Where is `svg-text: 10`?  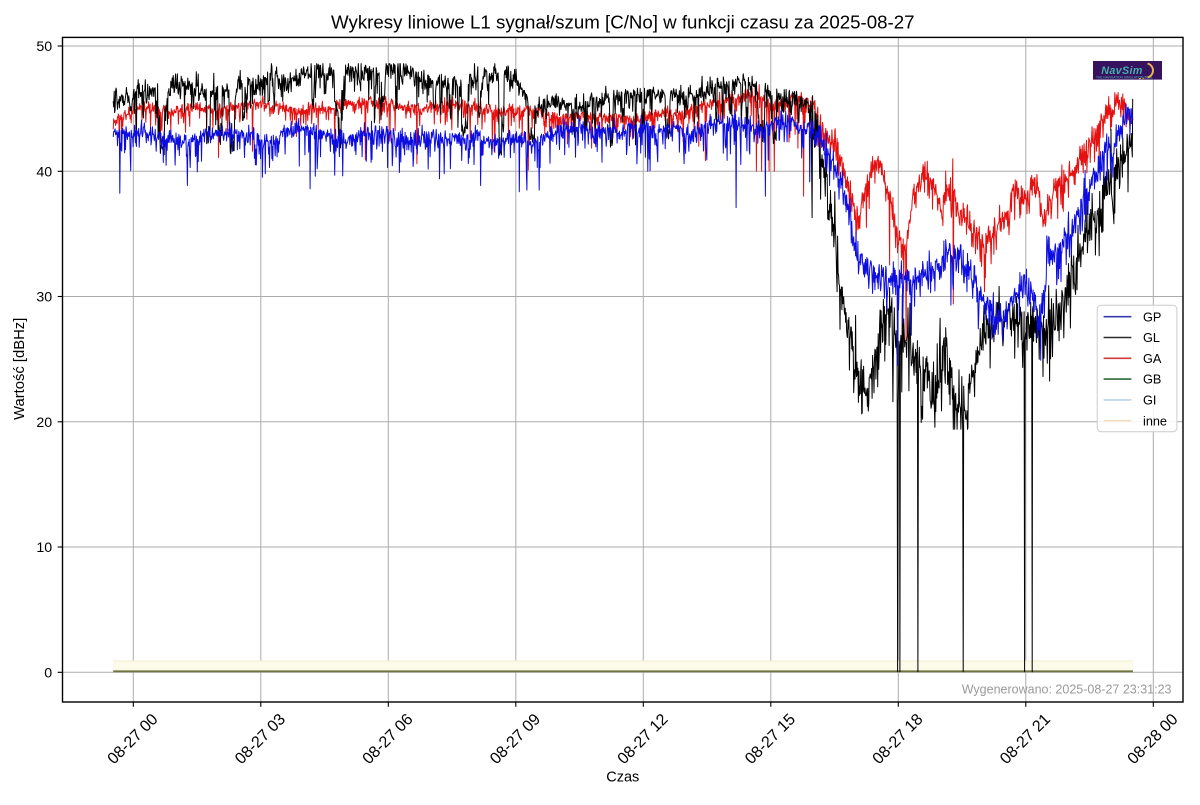
svg-text: 10 is located at coordinates (44, 548).